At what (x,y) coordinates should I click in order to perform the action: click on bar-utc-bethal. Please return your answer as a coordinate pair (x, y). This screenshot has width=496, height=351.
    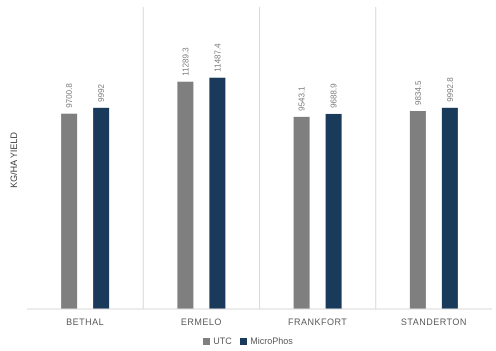
    Looking at the image, I should click on (69, 211).